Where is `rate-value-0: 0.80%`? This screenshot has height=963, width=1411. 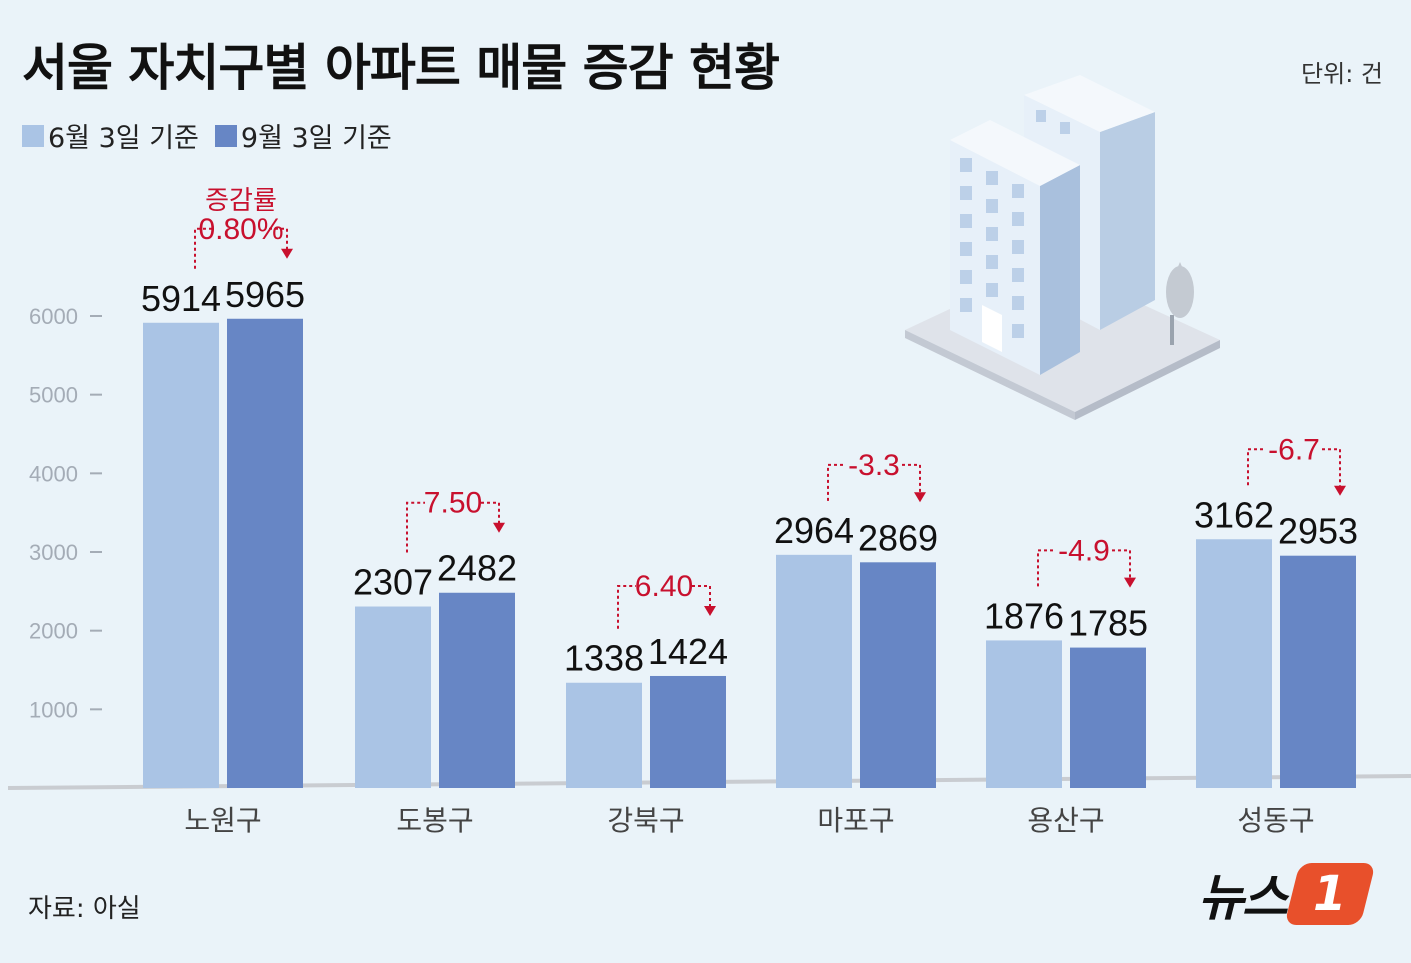 rate-value-0: 0.80% is located at coordinates (240, 229).